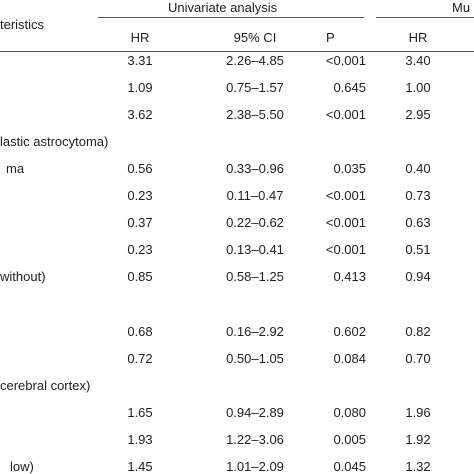 The height and width of the screenshot is (474, 474). I want to click on header-top-rule-multivariate, so click(425, 17).